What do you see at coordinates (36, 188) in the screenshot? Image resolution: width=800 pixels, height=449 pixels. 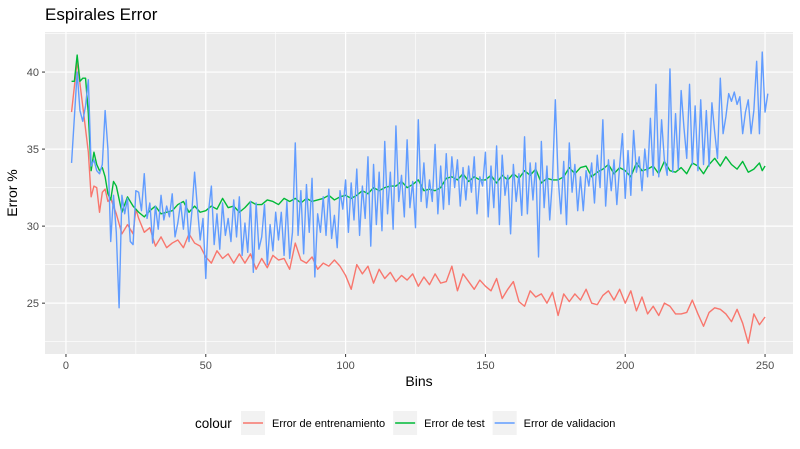 I see `y-axis: 25 30 35 40` at bounding box center [36, 188].